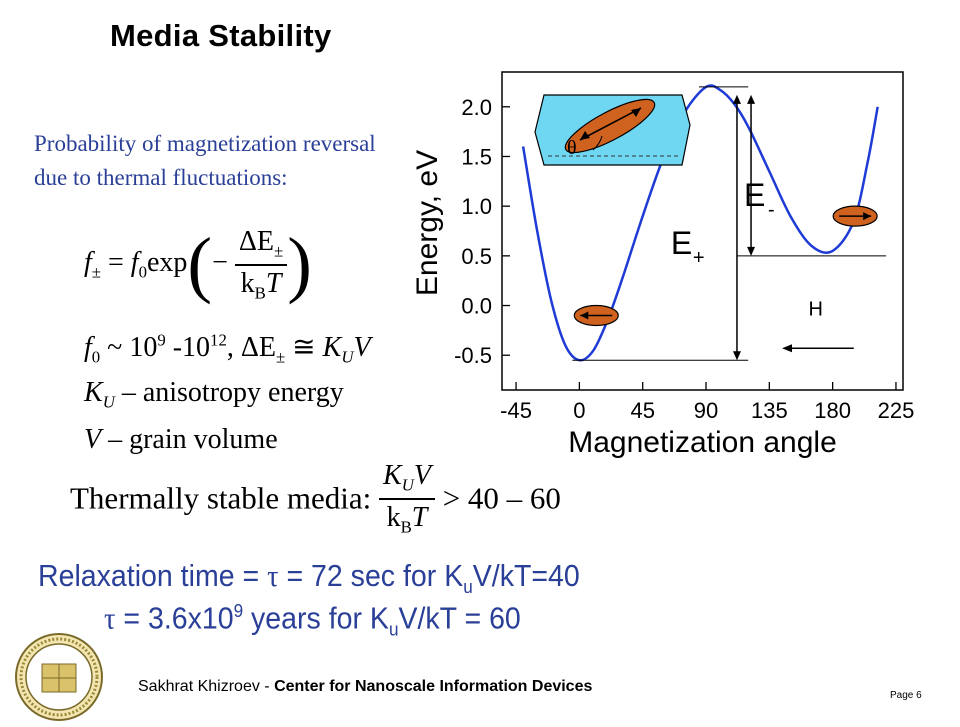 Image resolution: width=960 pixels, height=727 pixels. I want to click on x-tick-label: 45, so click(642, 410).